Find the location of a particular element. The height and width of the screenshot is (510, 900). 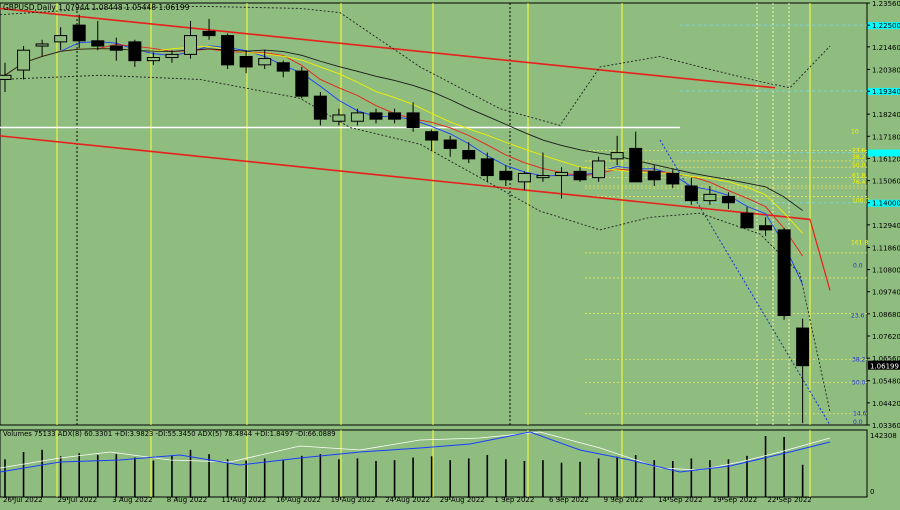

subpanel-zero-label: 0 is located at coordinates (872, 492).